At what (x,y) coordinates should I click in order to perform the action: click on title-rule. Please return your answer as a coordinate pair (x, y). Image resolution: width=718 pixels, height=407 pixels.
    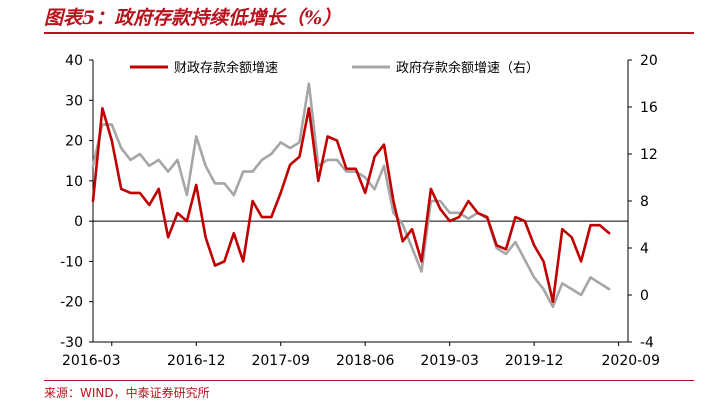
    Looking at the image, I should click on (369, 33).